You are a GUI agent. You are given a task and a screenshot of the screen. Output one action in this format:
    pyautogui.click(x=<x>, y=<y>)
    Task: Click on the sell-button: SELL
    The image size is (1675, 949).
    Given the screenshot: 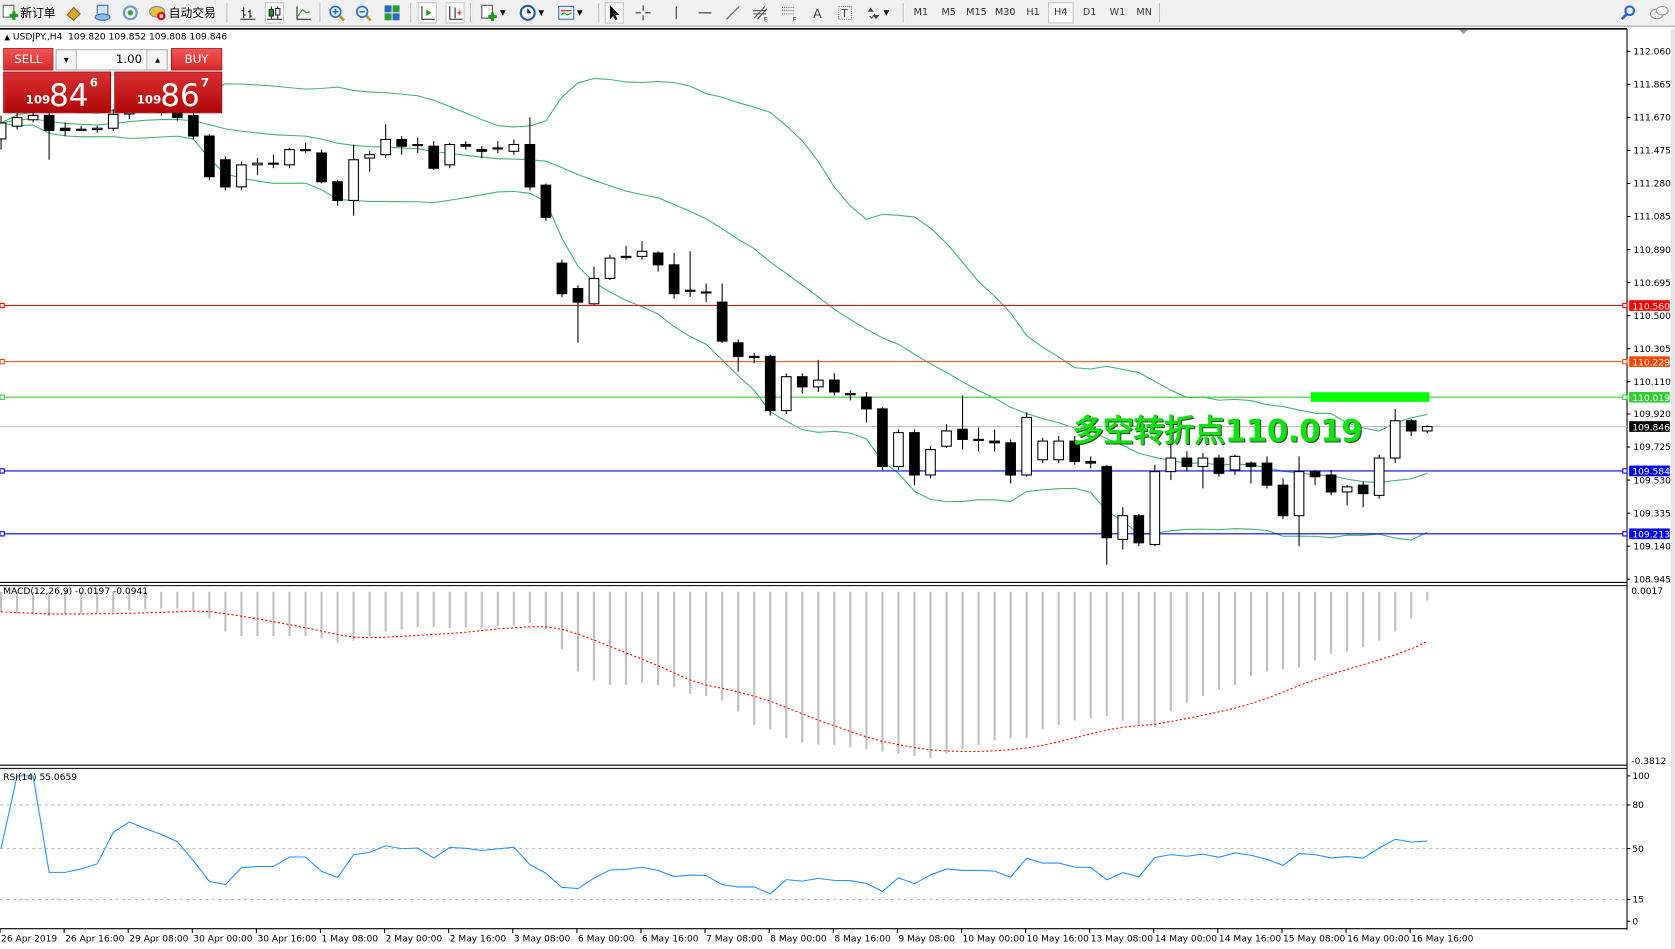 What is the action you would take?
    pyautogui.click(x=28, y=59)
    